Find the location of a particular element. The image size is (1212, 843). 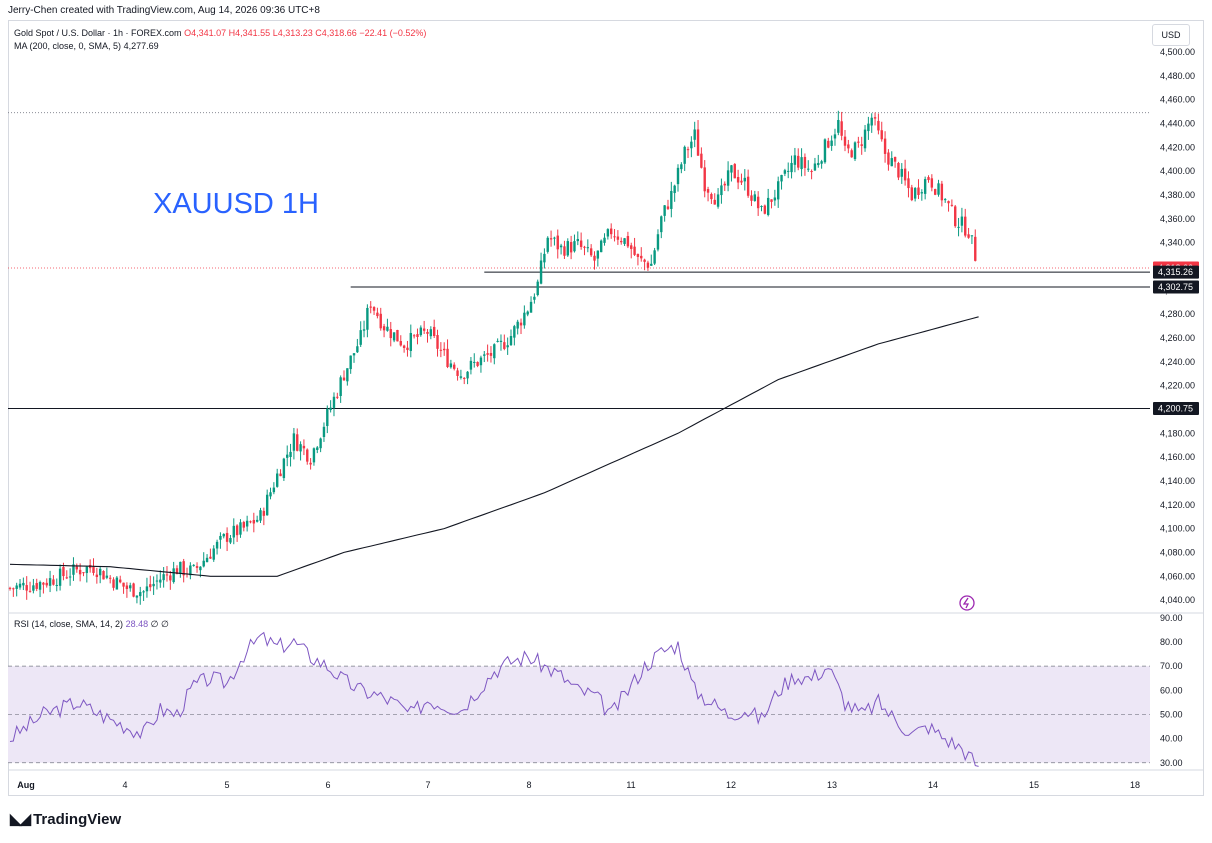

price-label-bg is located at coordinates (1176, 287).